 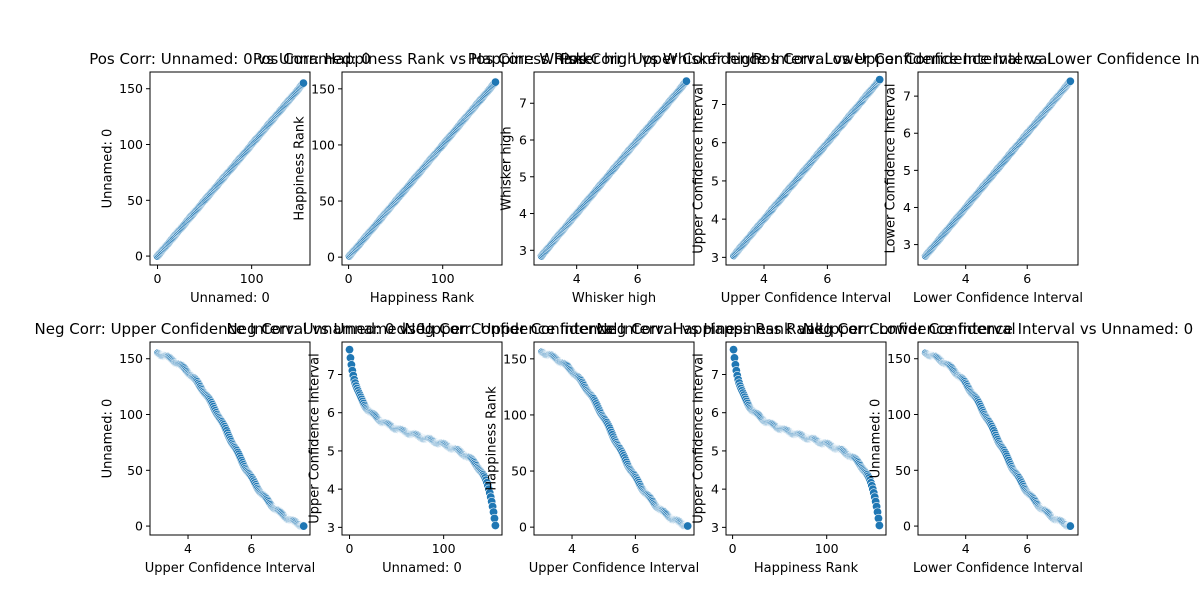 What do you see at coordinates (422, 568) in the screenshot?
I see `x-axis-label: Unnamed: 0` at bounding box center [422, 568].